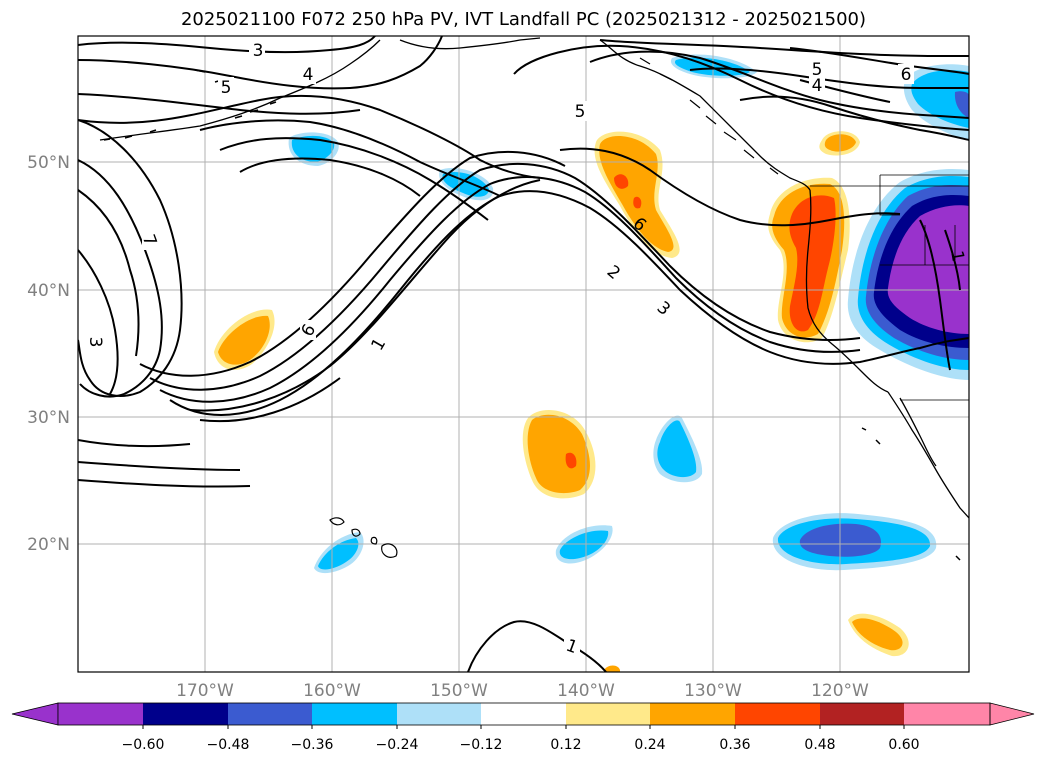  What do you see at coordinates (1012, 714) in the screenshot?
I see `colorbar-extend-high` at bounding box center [1012, 714].